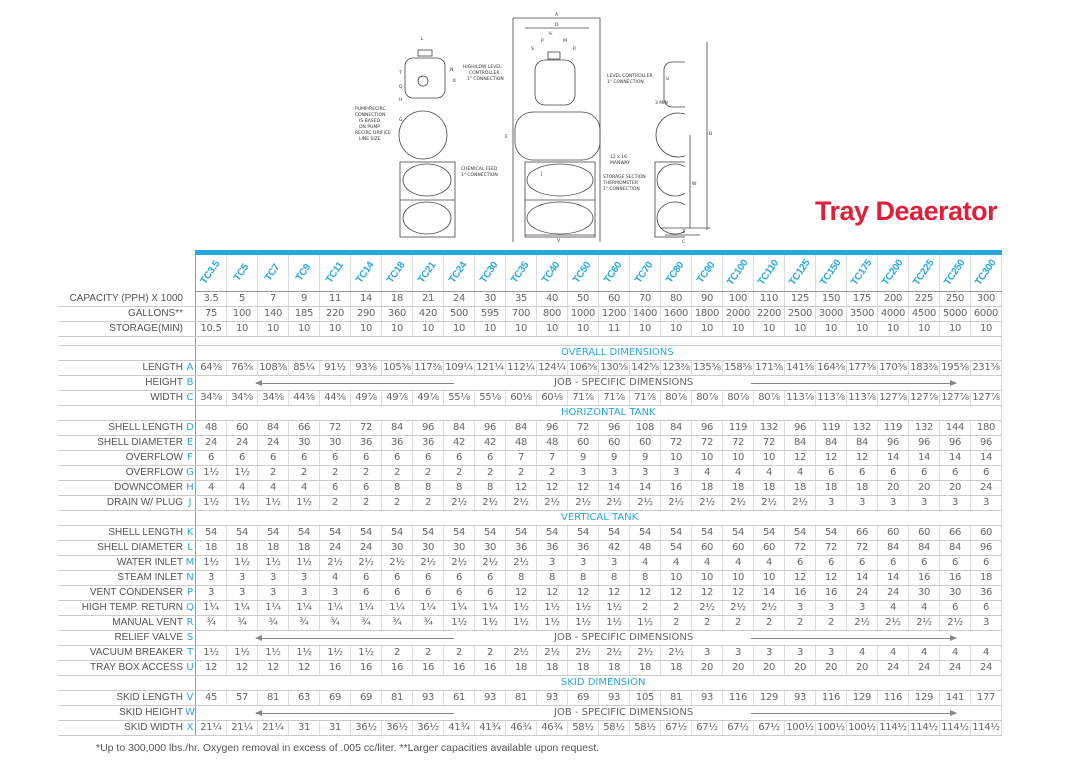  Describe the element at coordinates (190, 698) in the screenshot. I see `row-letter: V` at that location.